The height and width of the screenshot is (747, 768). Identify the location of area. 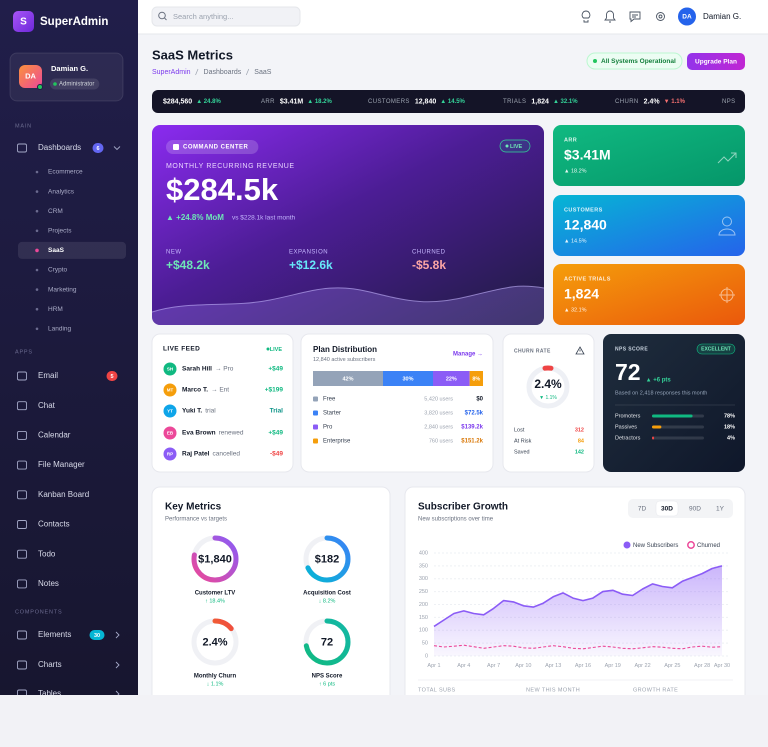
(578, 610).